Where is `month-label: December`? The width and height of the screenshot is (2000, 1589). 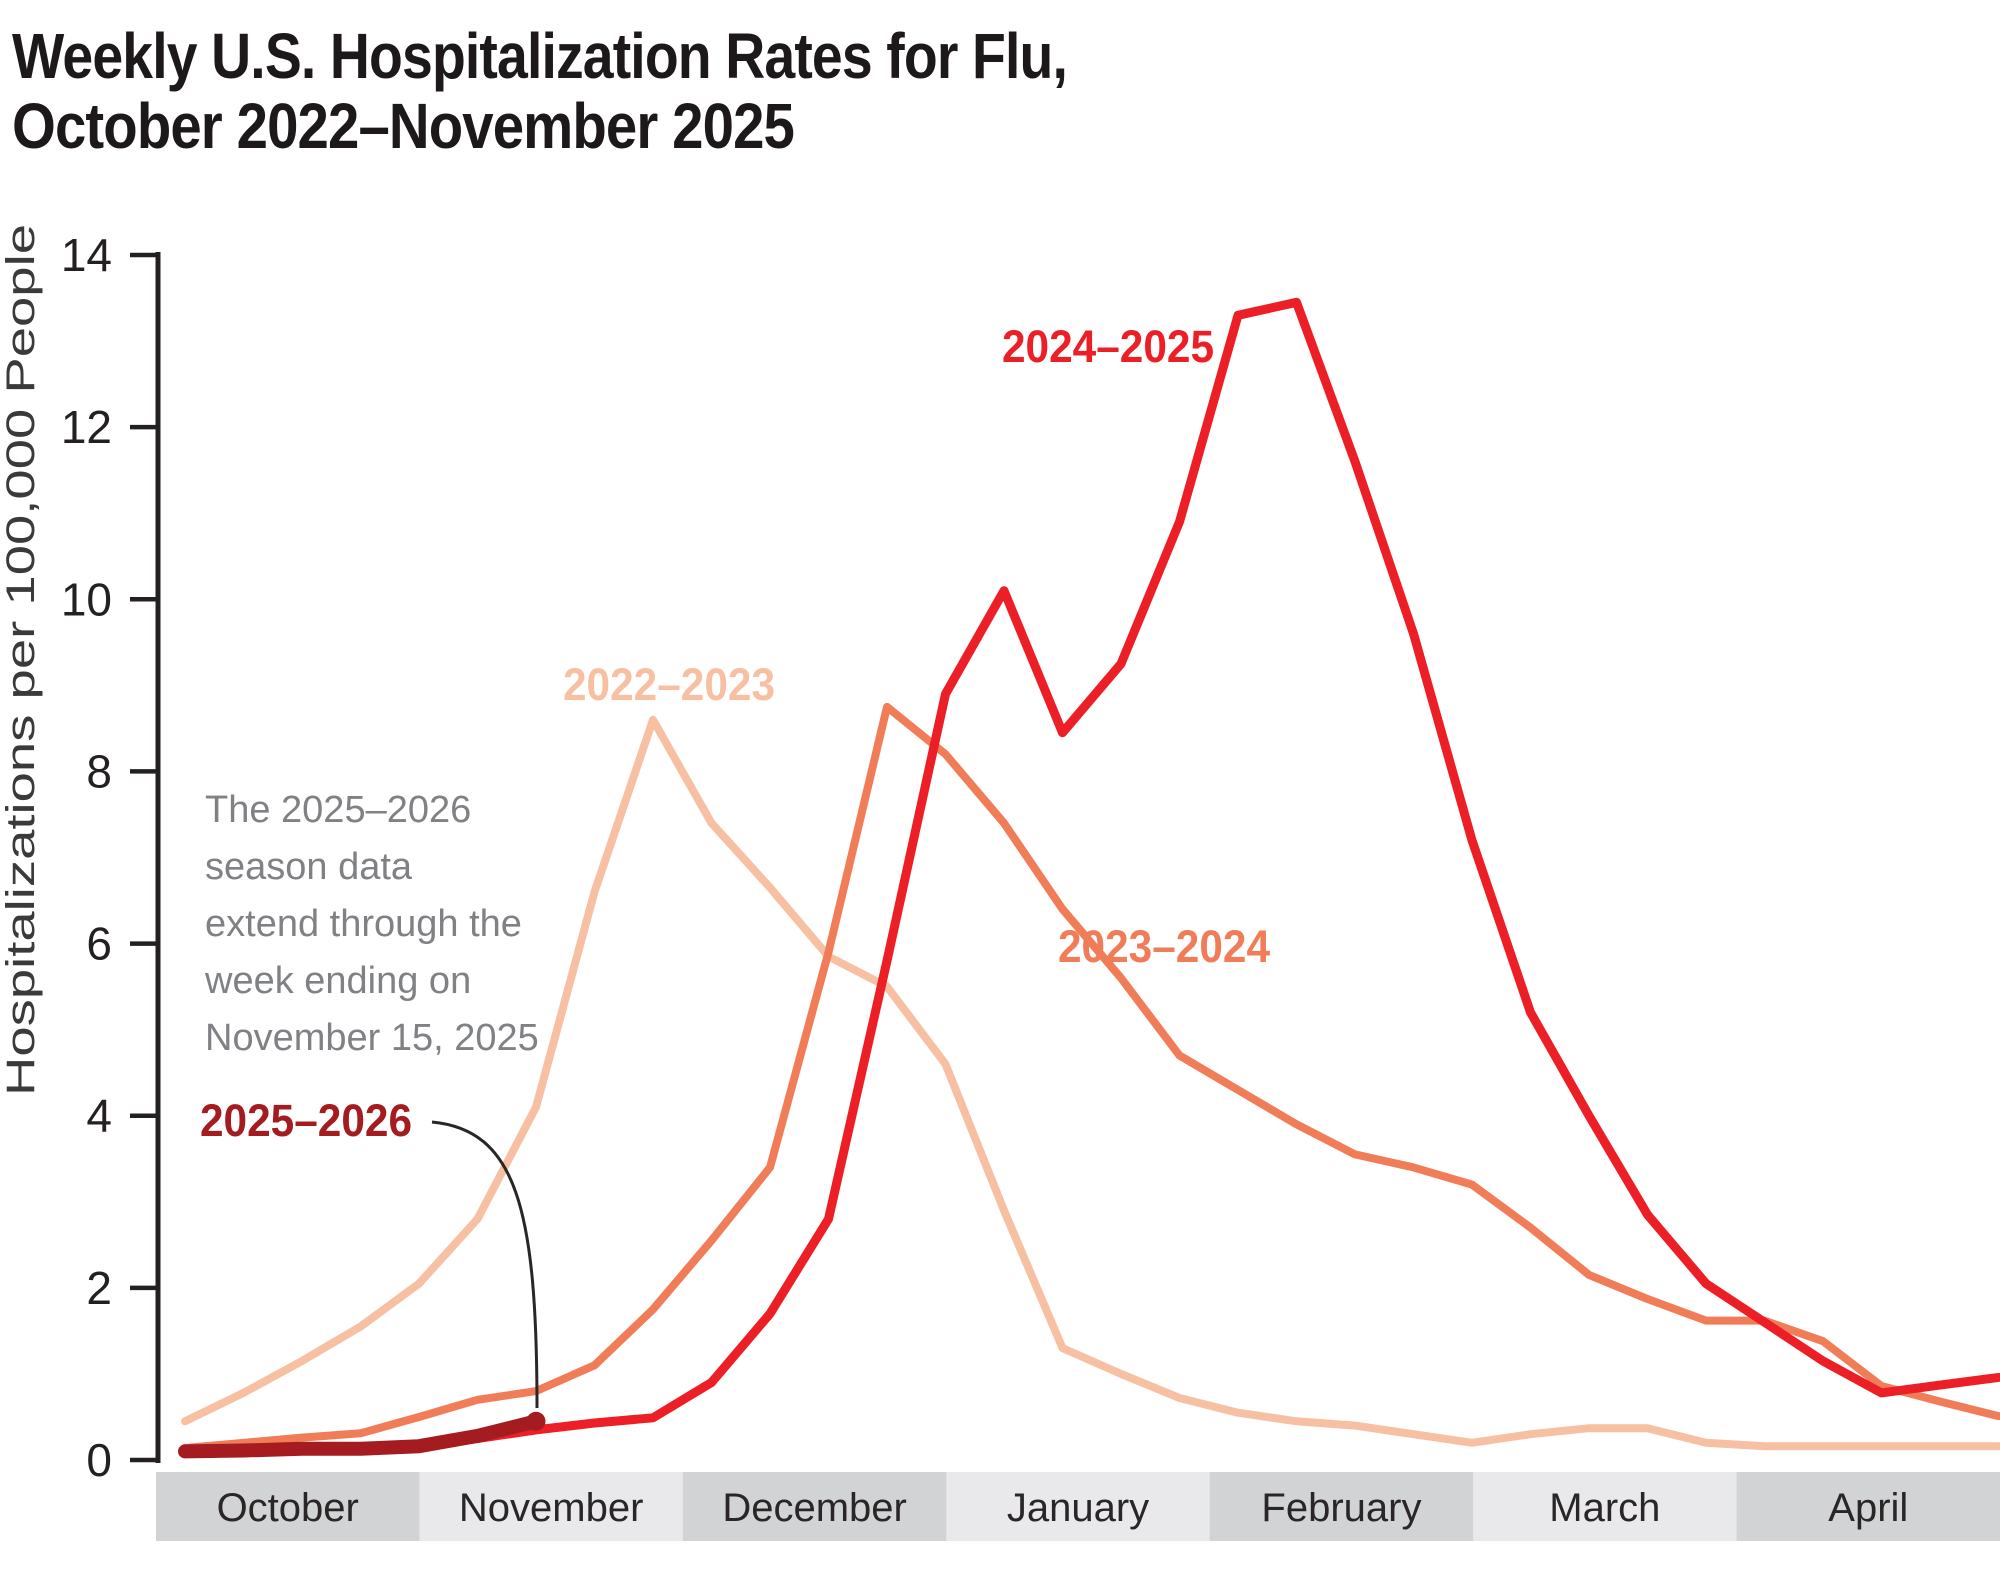
month-label: December is located at coordinates (814, 1508).